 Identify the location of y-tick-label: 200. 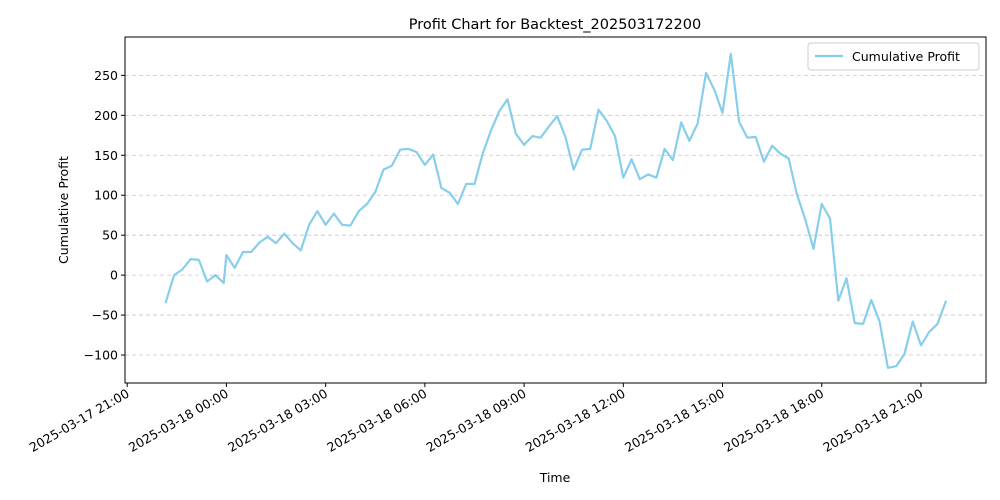
(106, 115).